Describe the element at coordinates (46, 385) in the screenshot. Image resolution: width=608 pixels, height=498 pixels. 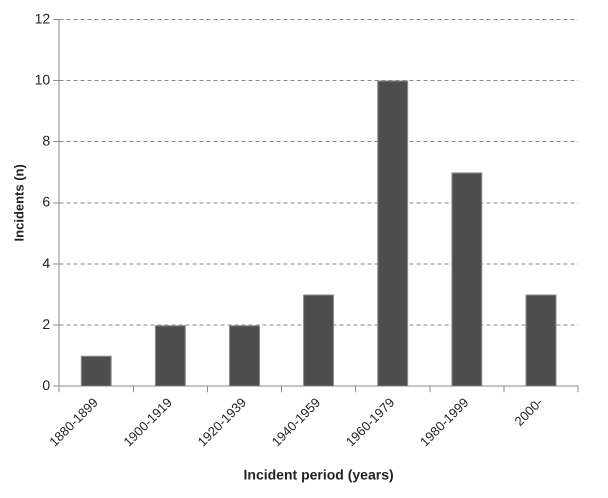
I see `y-tick-label: 0` at that location.